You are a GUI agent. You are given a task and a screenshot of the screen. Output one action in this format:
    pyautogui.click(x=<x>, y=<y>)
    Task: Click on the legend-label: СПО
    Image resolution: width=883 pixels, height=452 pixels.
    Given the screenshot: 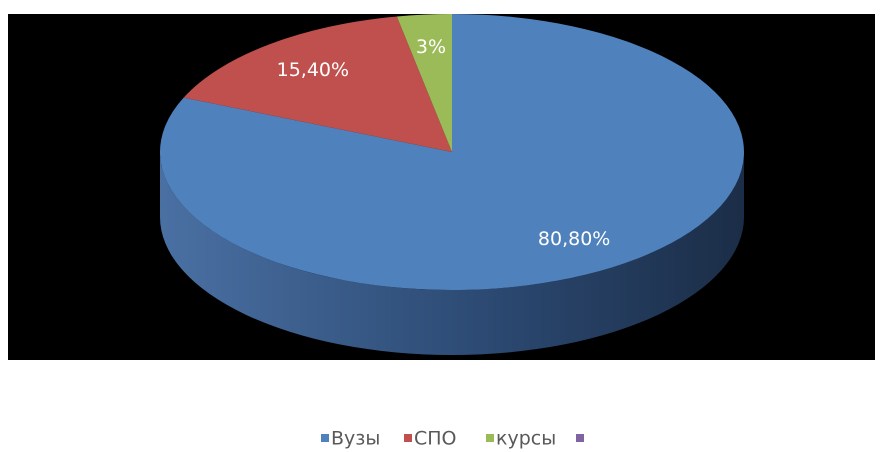 What is the action you would take?
    pyautogui.click(x=435, y=439)
    